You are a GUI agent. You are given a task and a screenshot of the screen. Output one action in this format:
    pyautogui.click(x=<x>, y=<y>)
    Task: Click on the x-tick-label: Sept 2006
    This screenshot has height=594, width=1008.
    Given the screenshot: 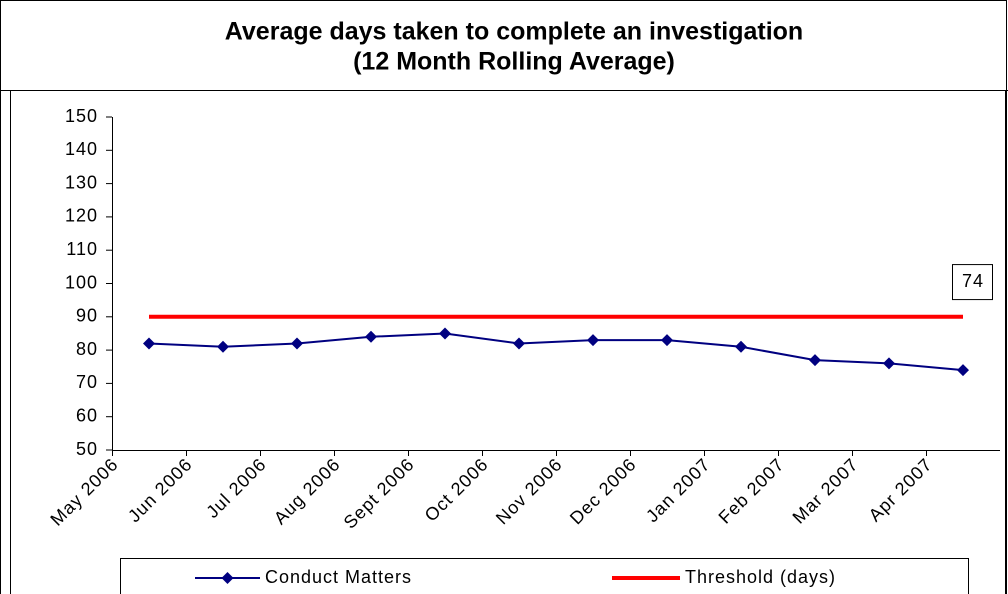 What is the action you would take?
    pyautogui.click(x=379, y=493)
    